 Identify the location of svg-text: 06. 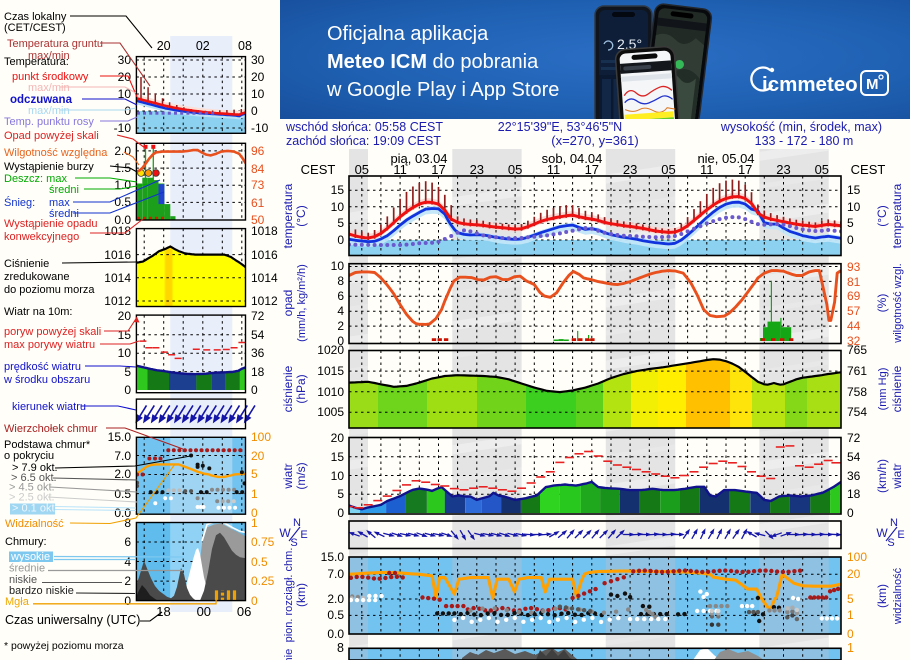
(244, 611).